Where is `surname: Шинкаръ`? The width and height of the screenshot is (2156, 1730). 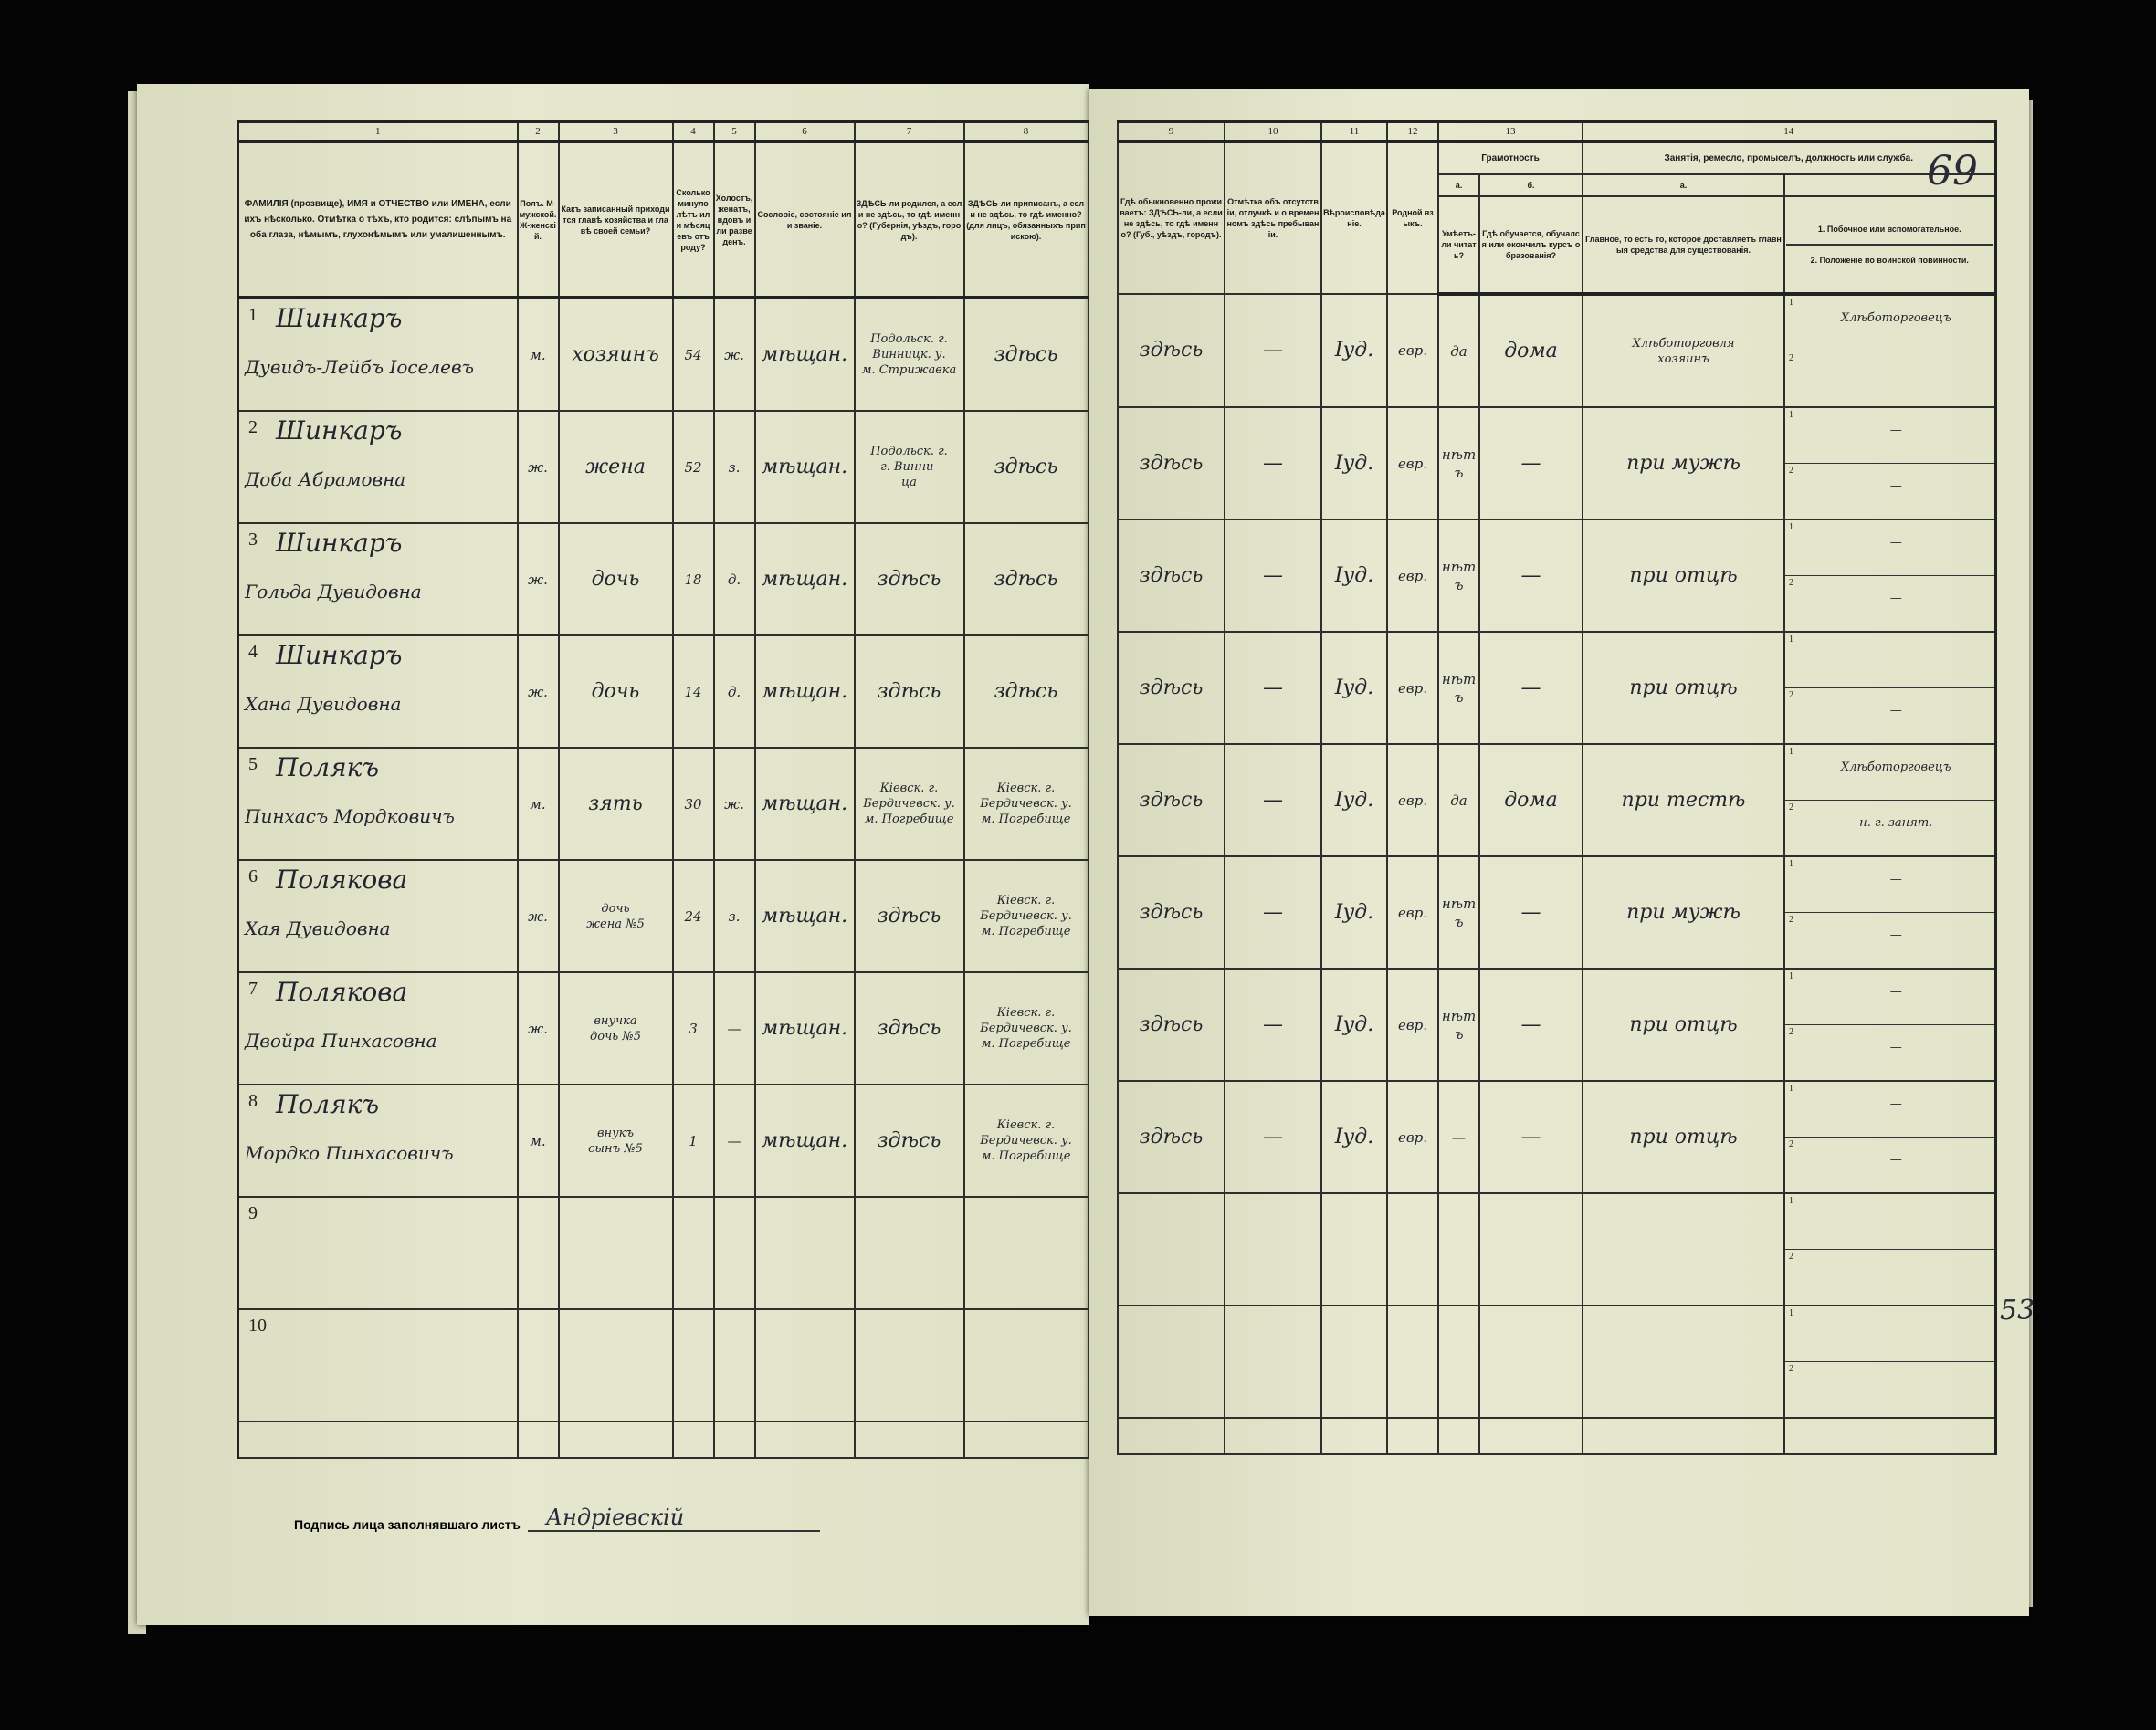
surname: Шинкаръ is located at coordinates (339, 655).